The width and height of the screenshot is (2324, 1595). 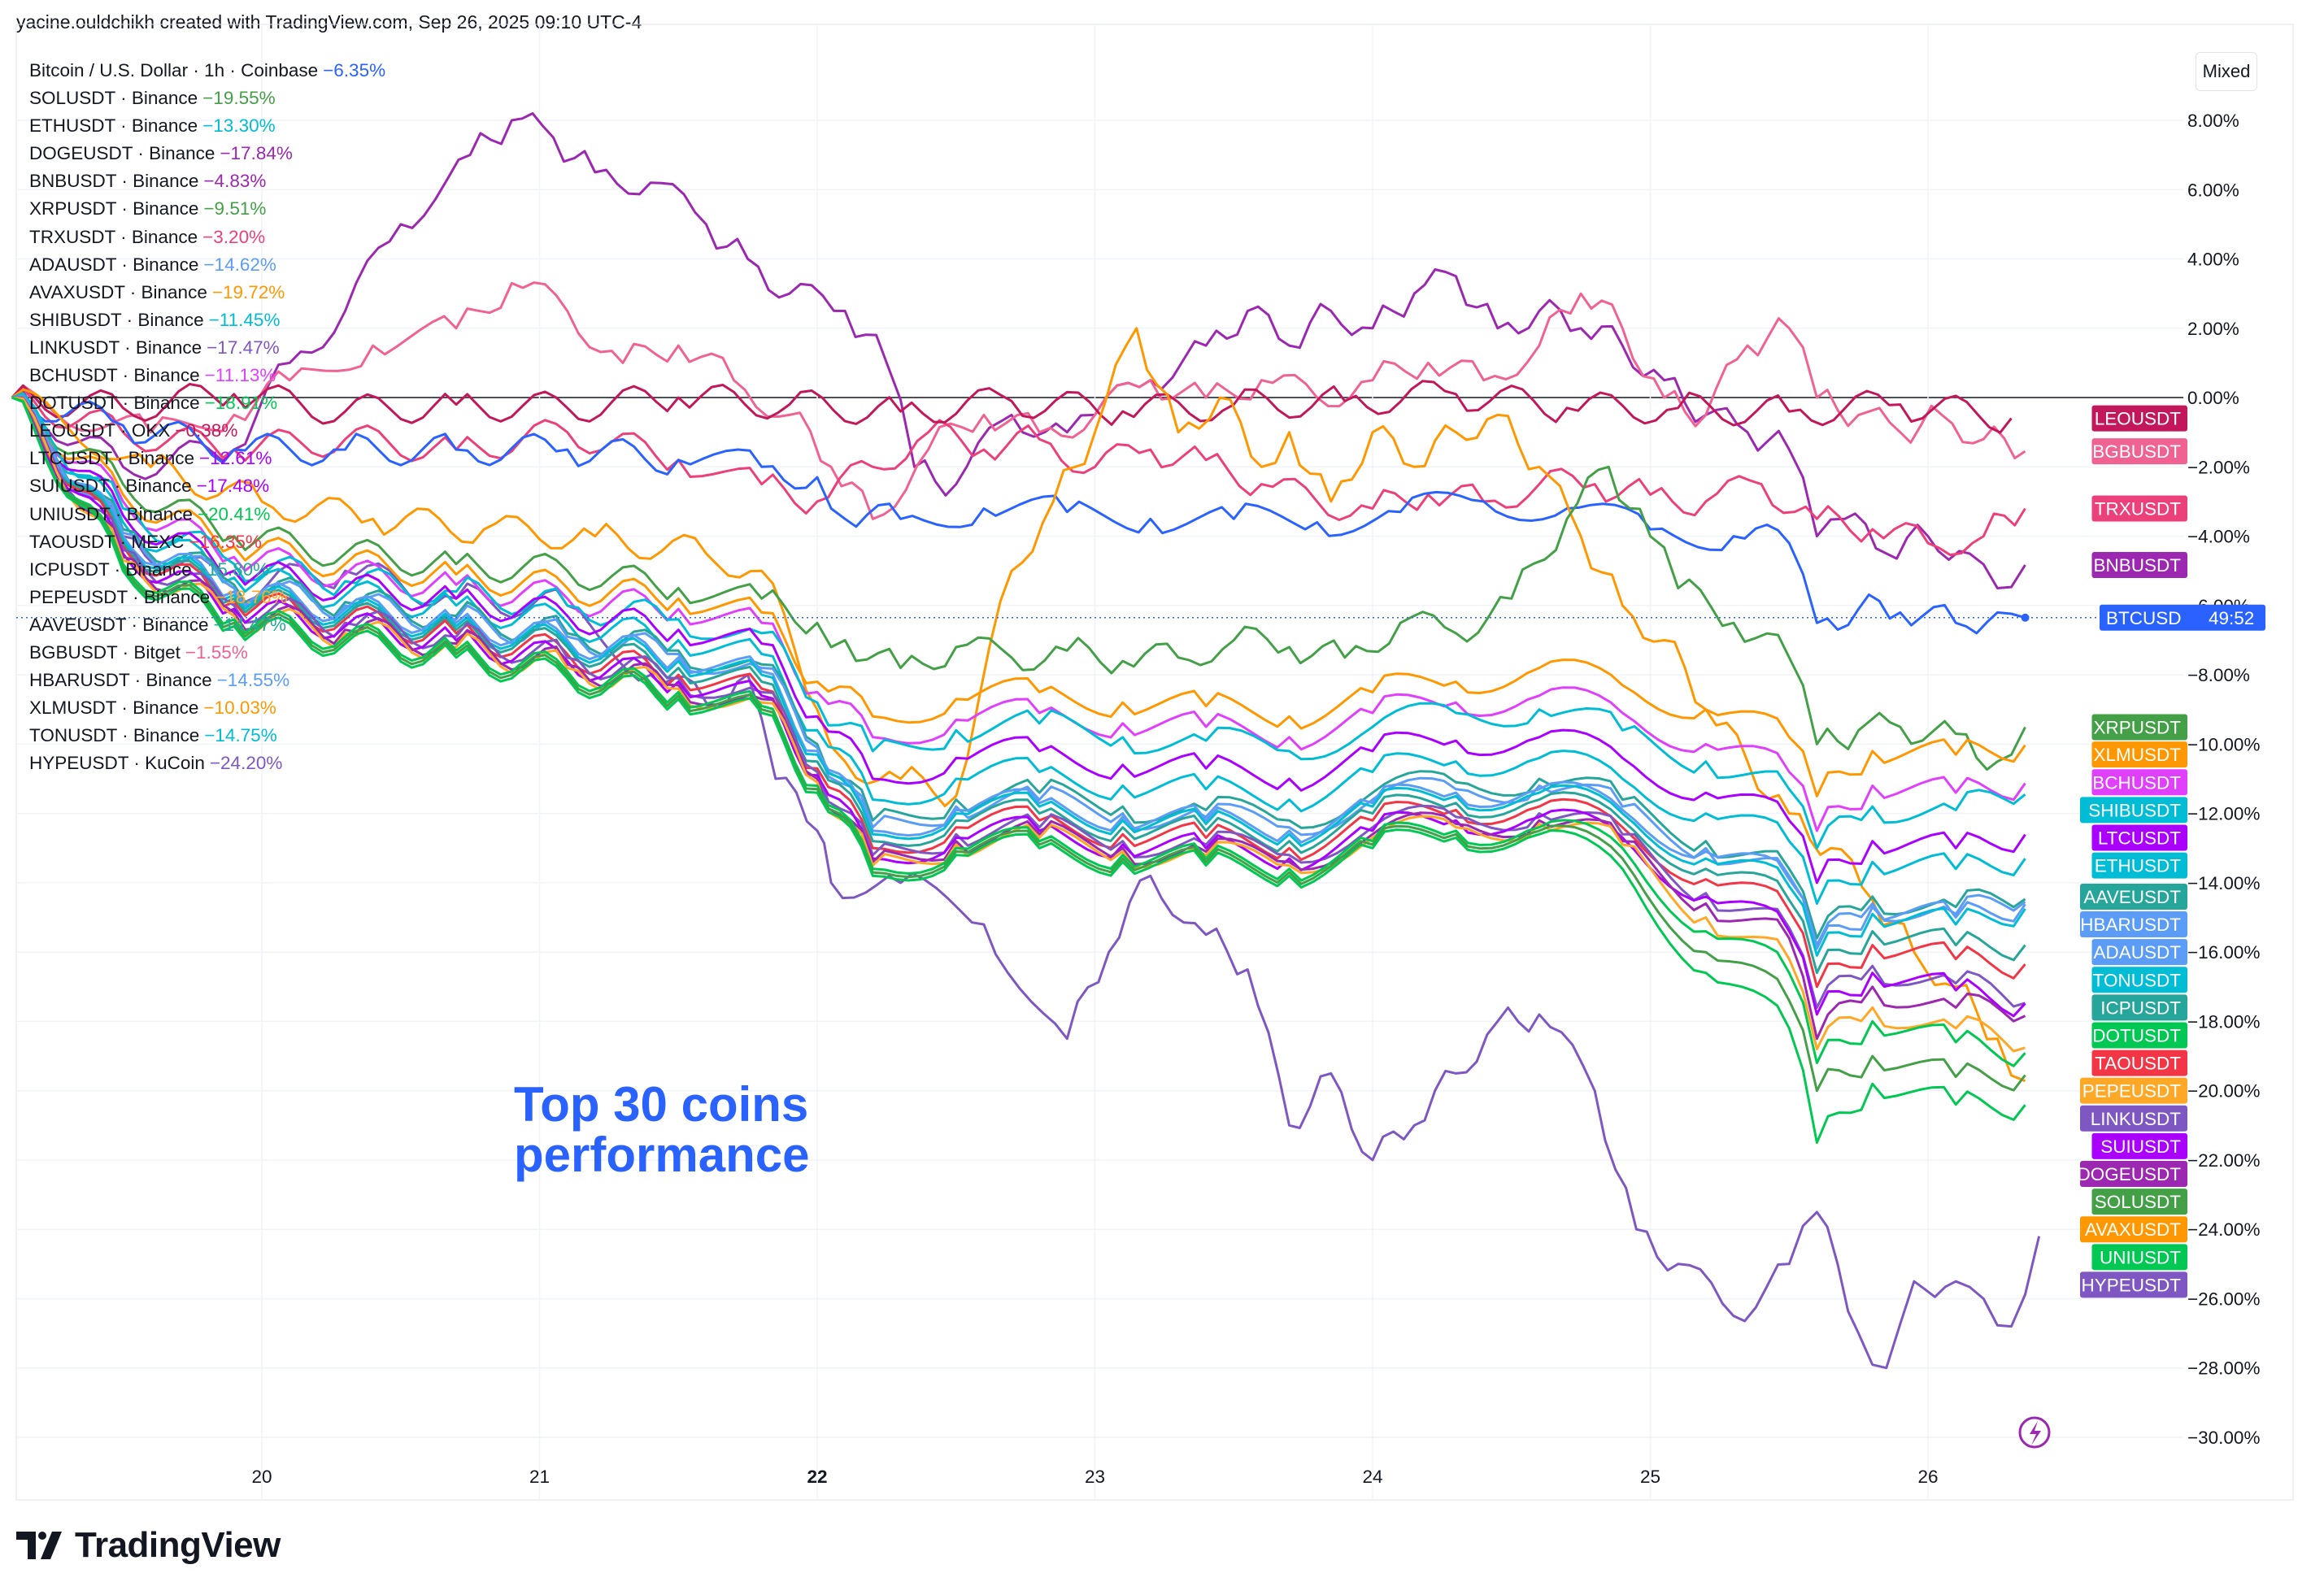 I want to click on legend-row: LTCUSDT · Binance −12.61%, so click(x=207, y=458).